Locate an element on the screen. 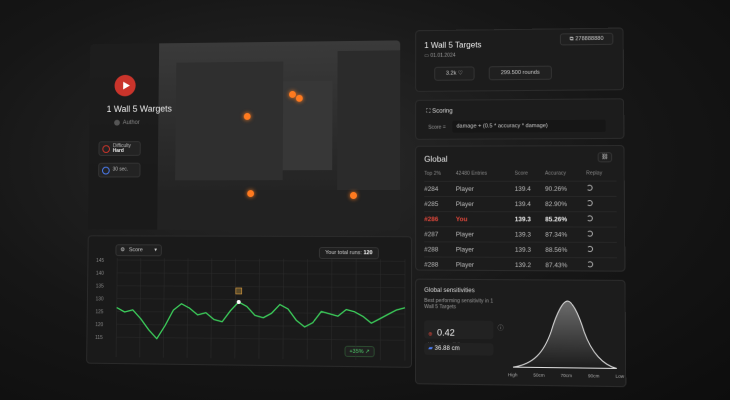 This screenshot has width=730, height=400. heart-icon: ♡ is located at coordinates (460, 74).